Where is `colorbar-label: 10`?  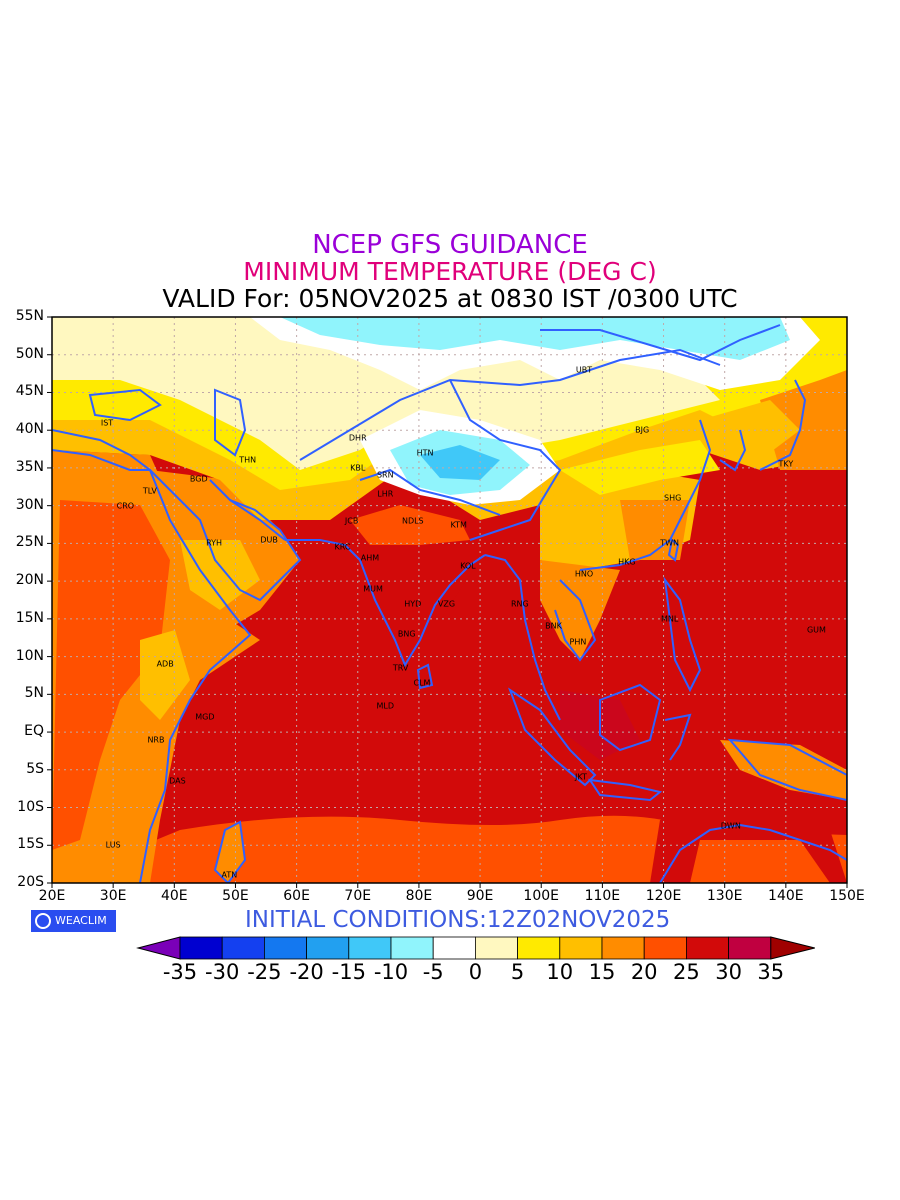 colorbar-label: 10 is located at coordinates (560, 972).